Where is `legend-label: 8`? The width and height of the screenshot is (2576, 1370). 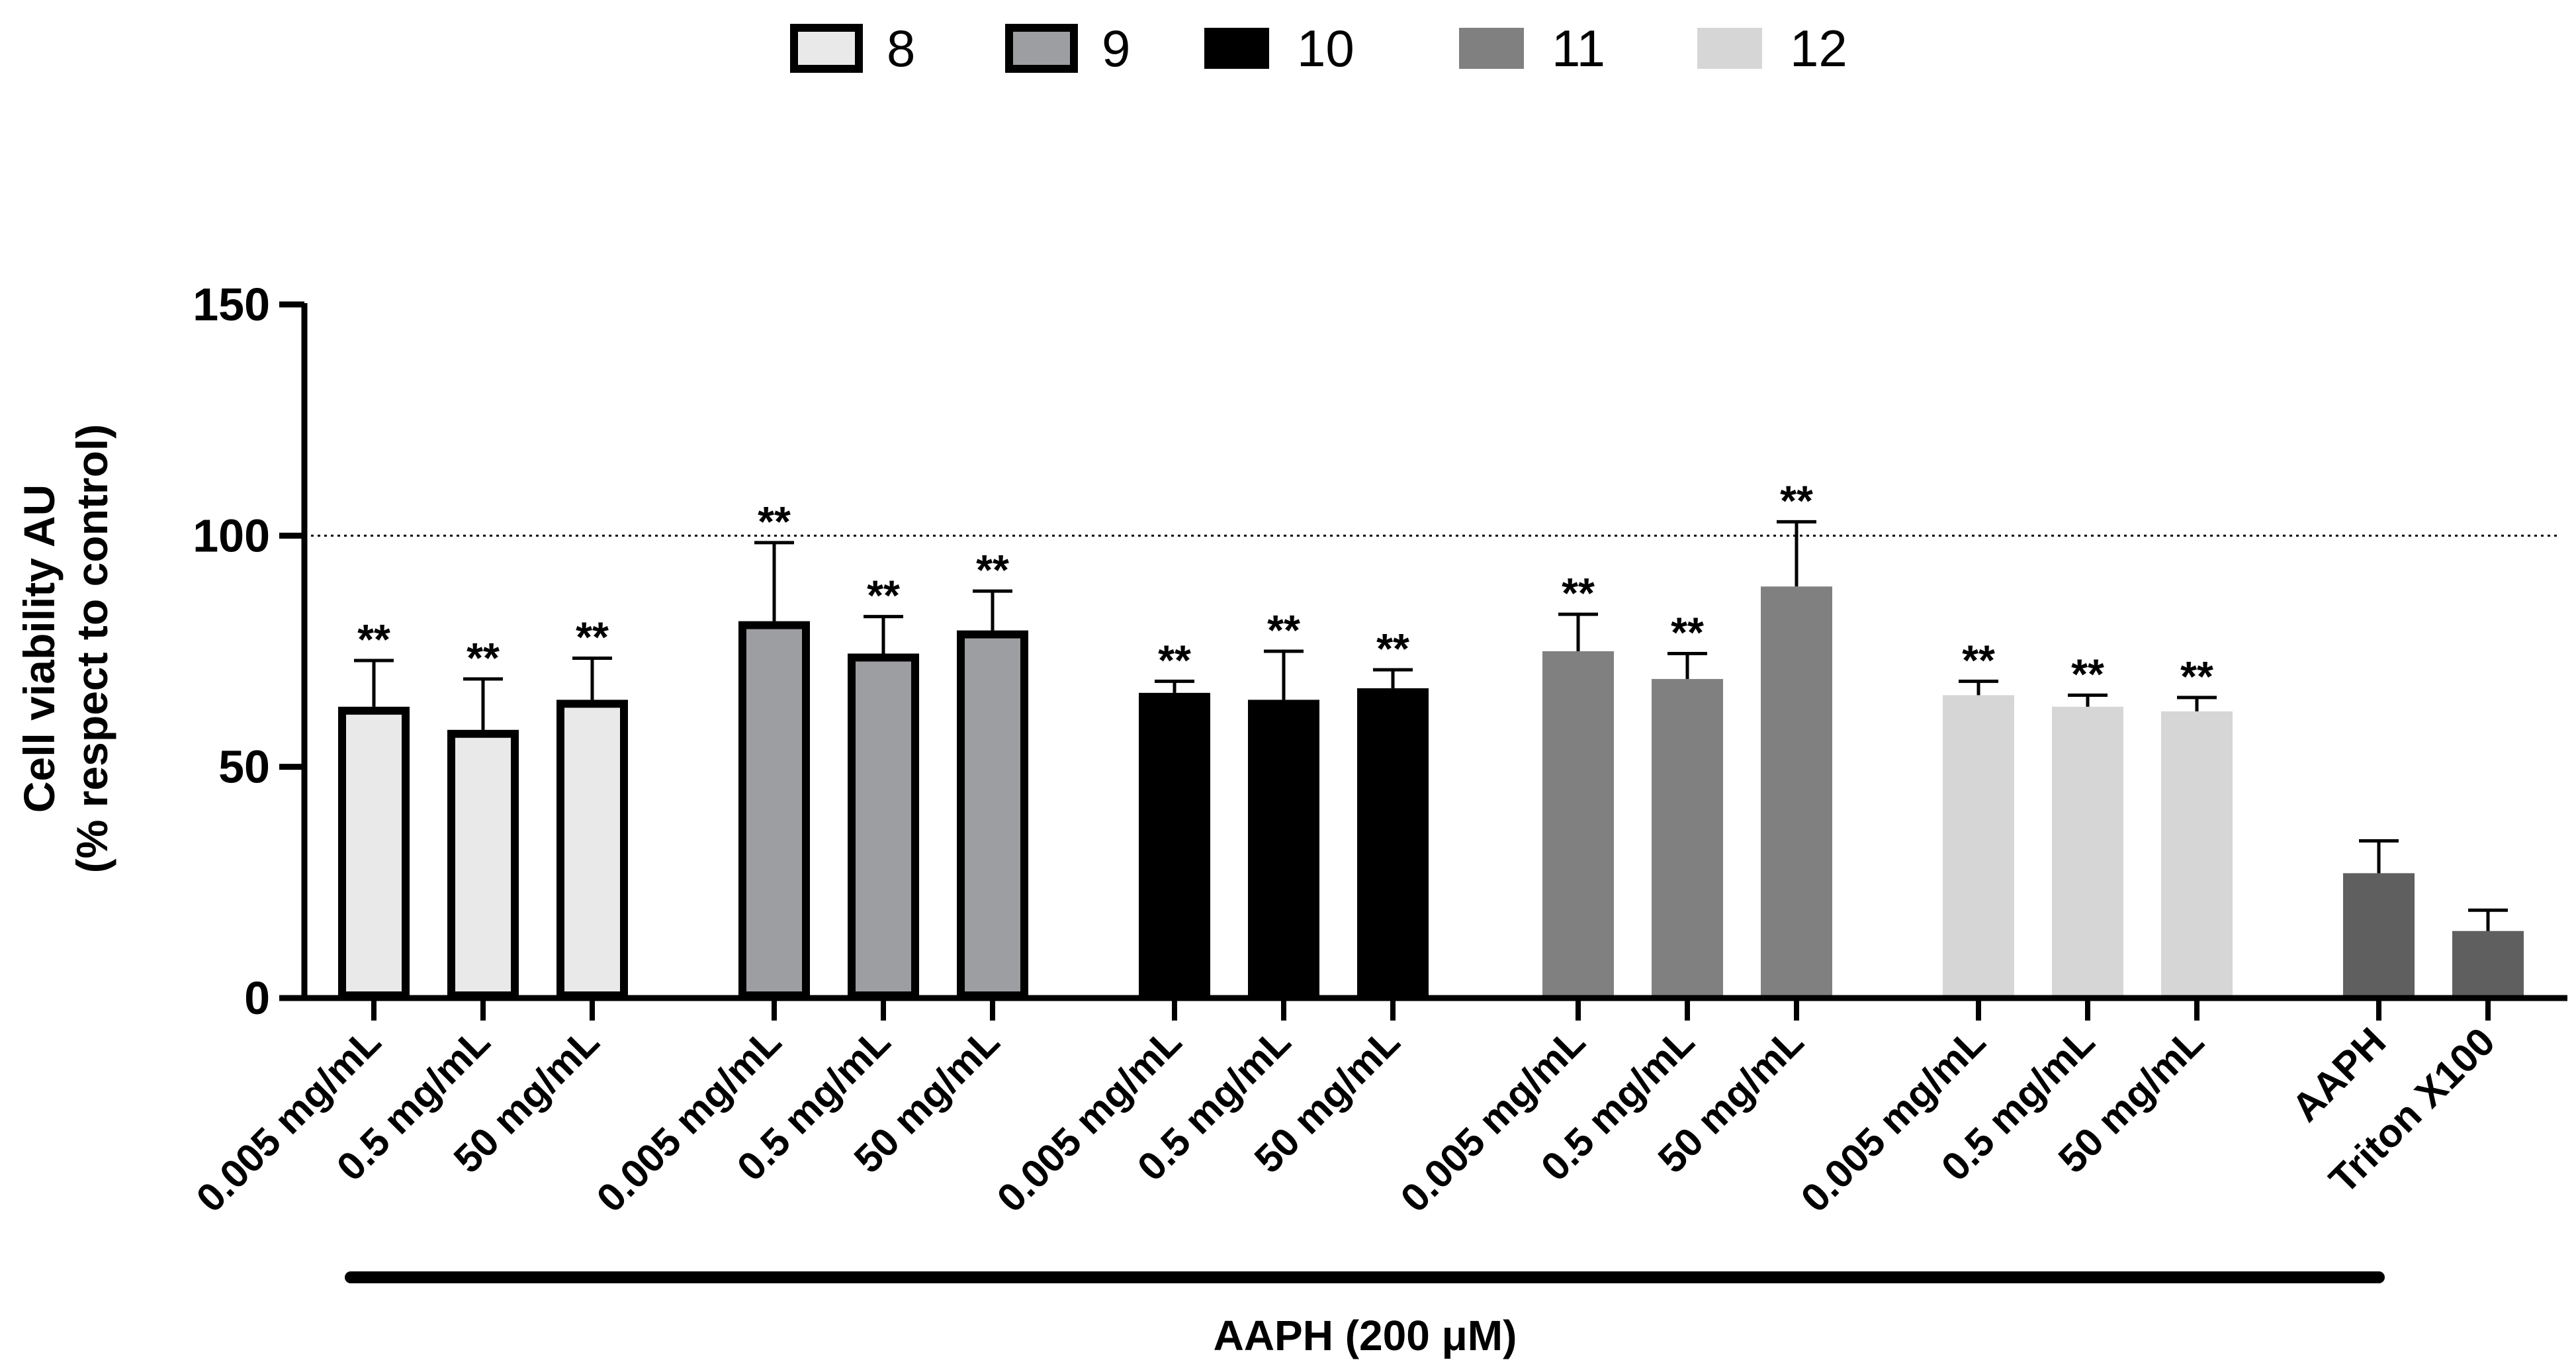 legend-label: 8 is located at coordinates (901, 48).